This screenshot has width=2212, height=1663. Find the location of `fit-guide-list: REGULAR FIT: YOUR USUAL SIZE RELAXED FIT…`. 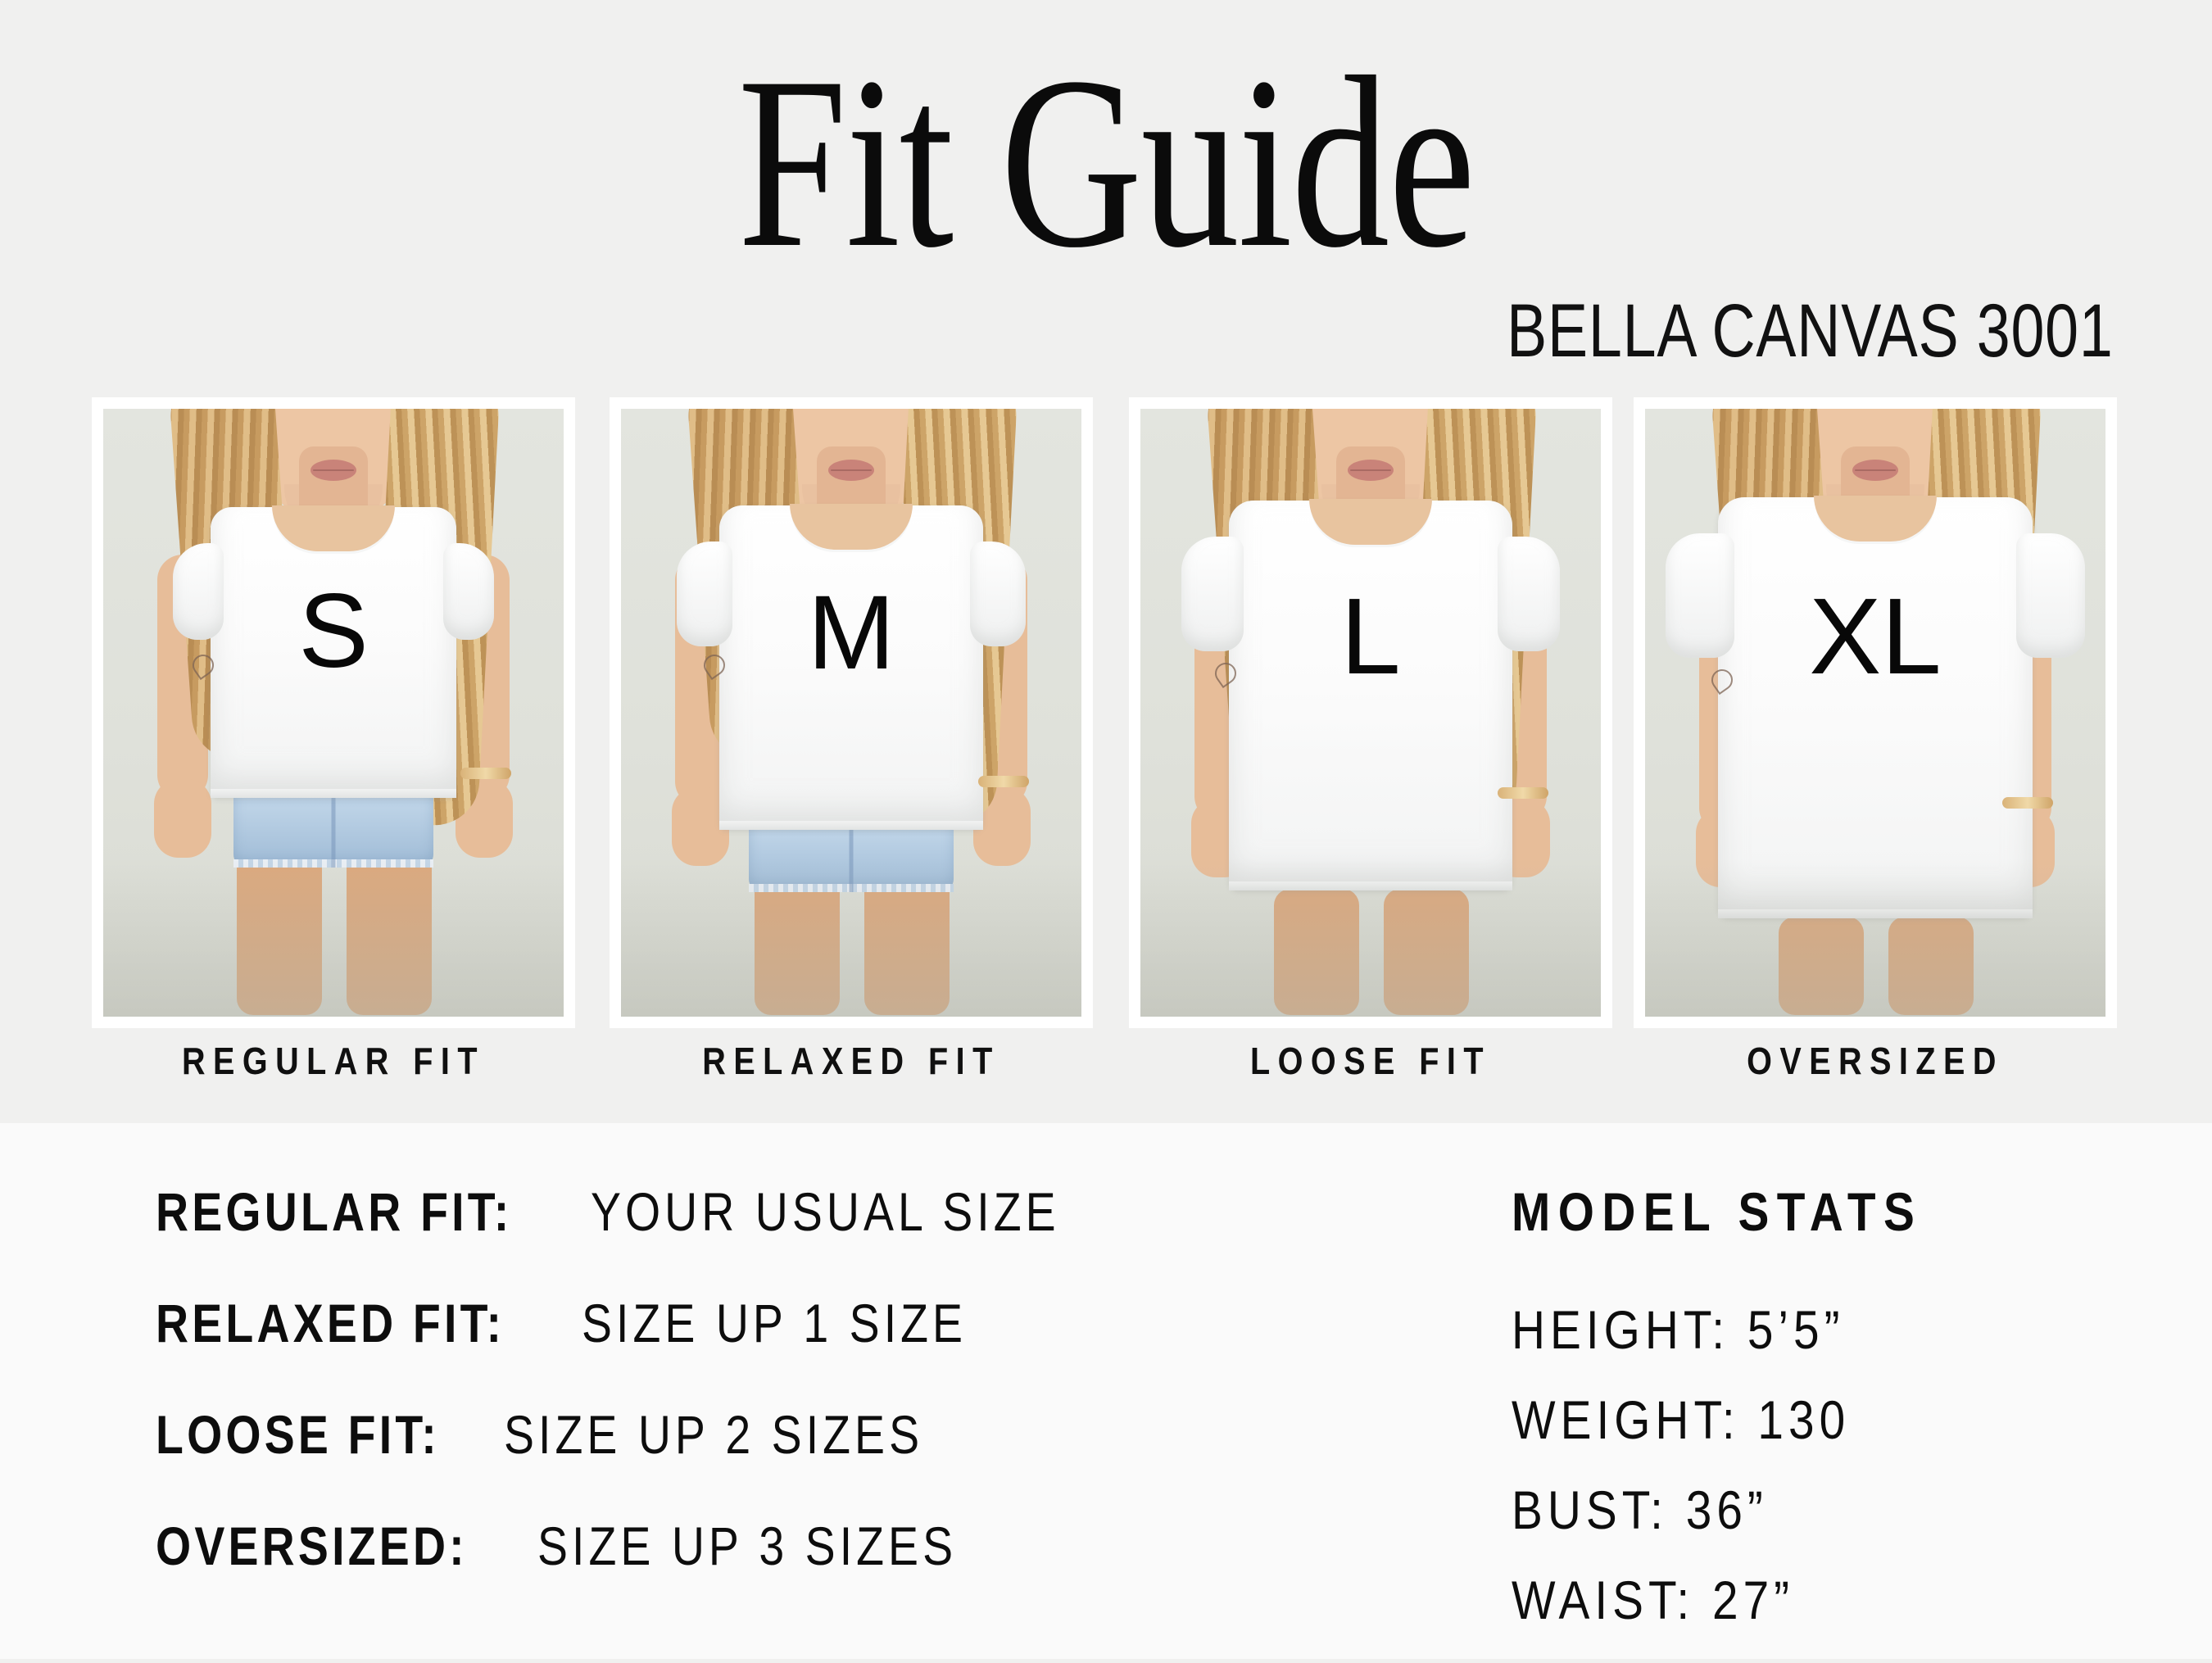

fit-guide-list: REGULAR FIT: YOUR USUAL SIZE RELAXED FIT… is located at coordinates (729, 1407).